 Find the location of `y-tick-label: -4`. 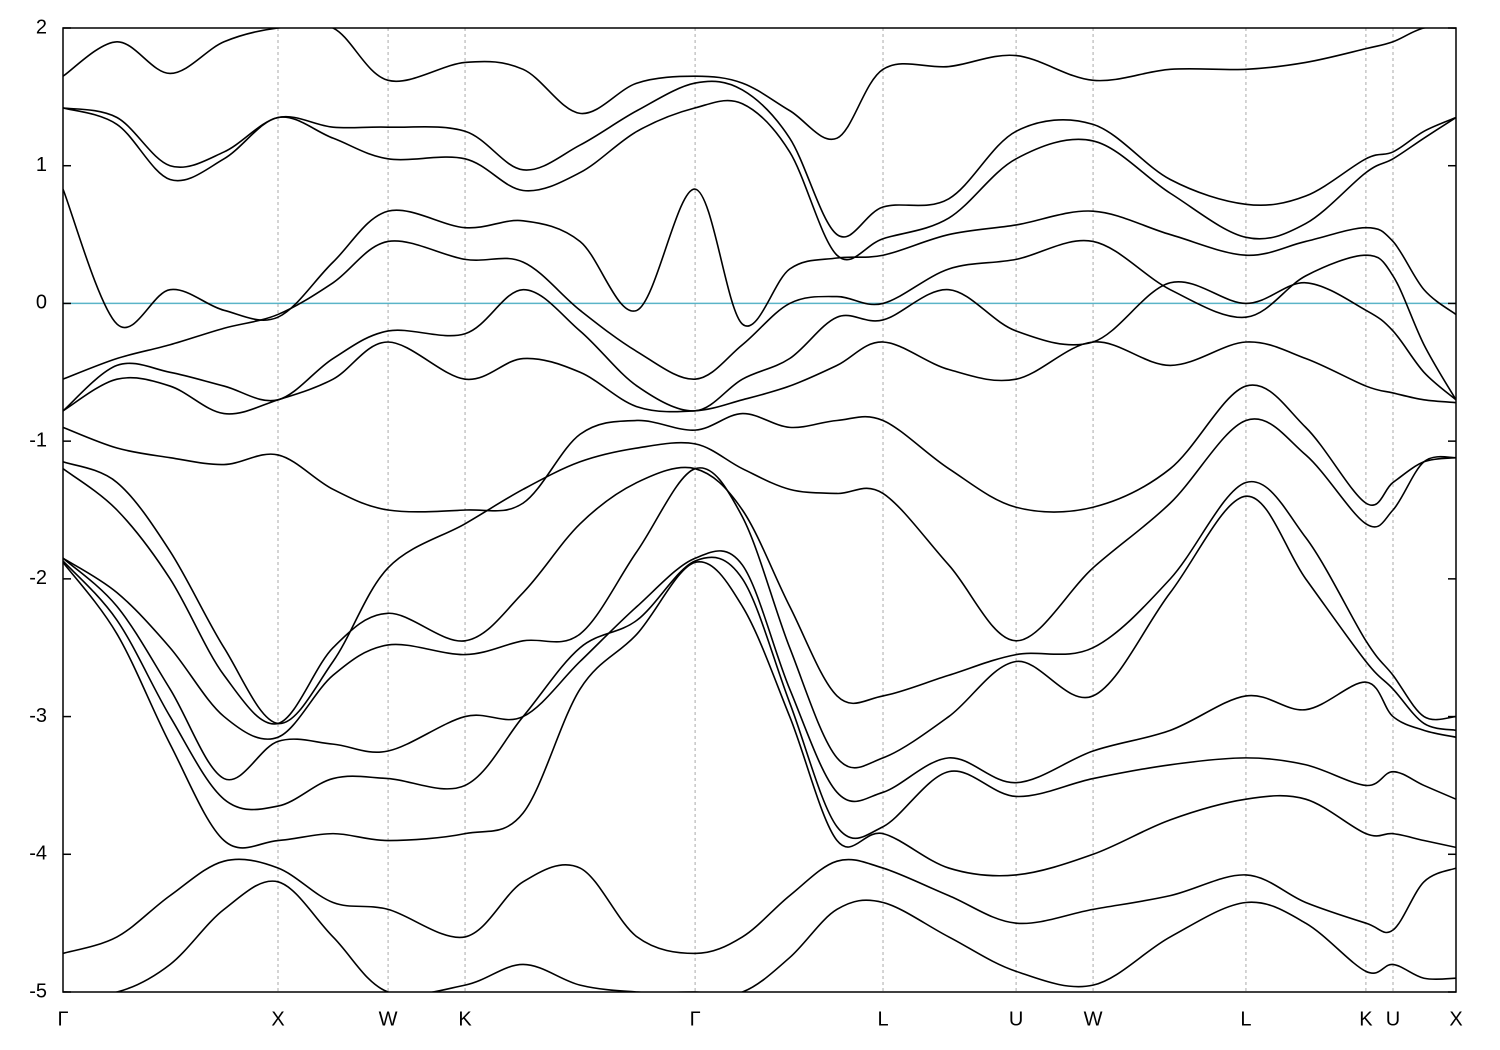

y-tick-label: -4 is located at coordinates (38, 854).